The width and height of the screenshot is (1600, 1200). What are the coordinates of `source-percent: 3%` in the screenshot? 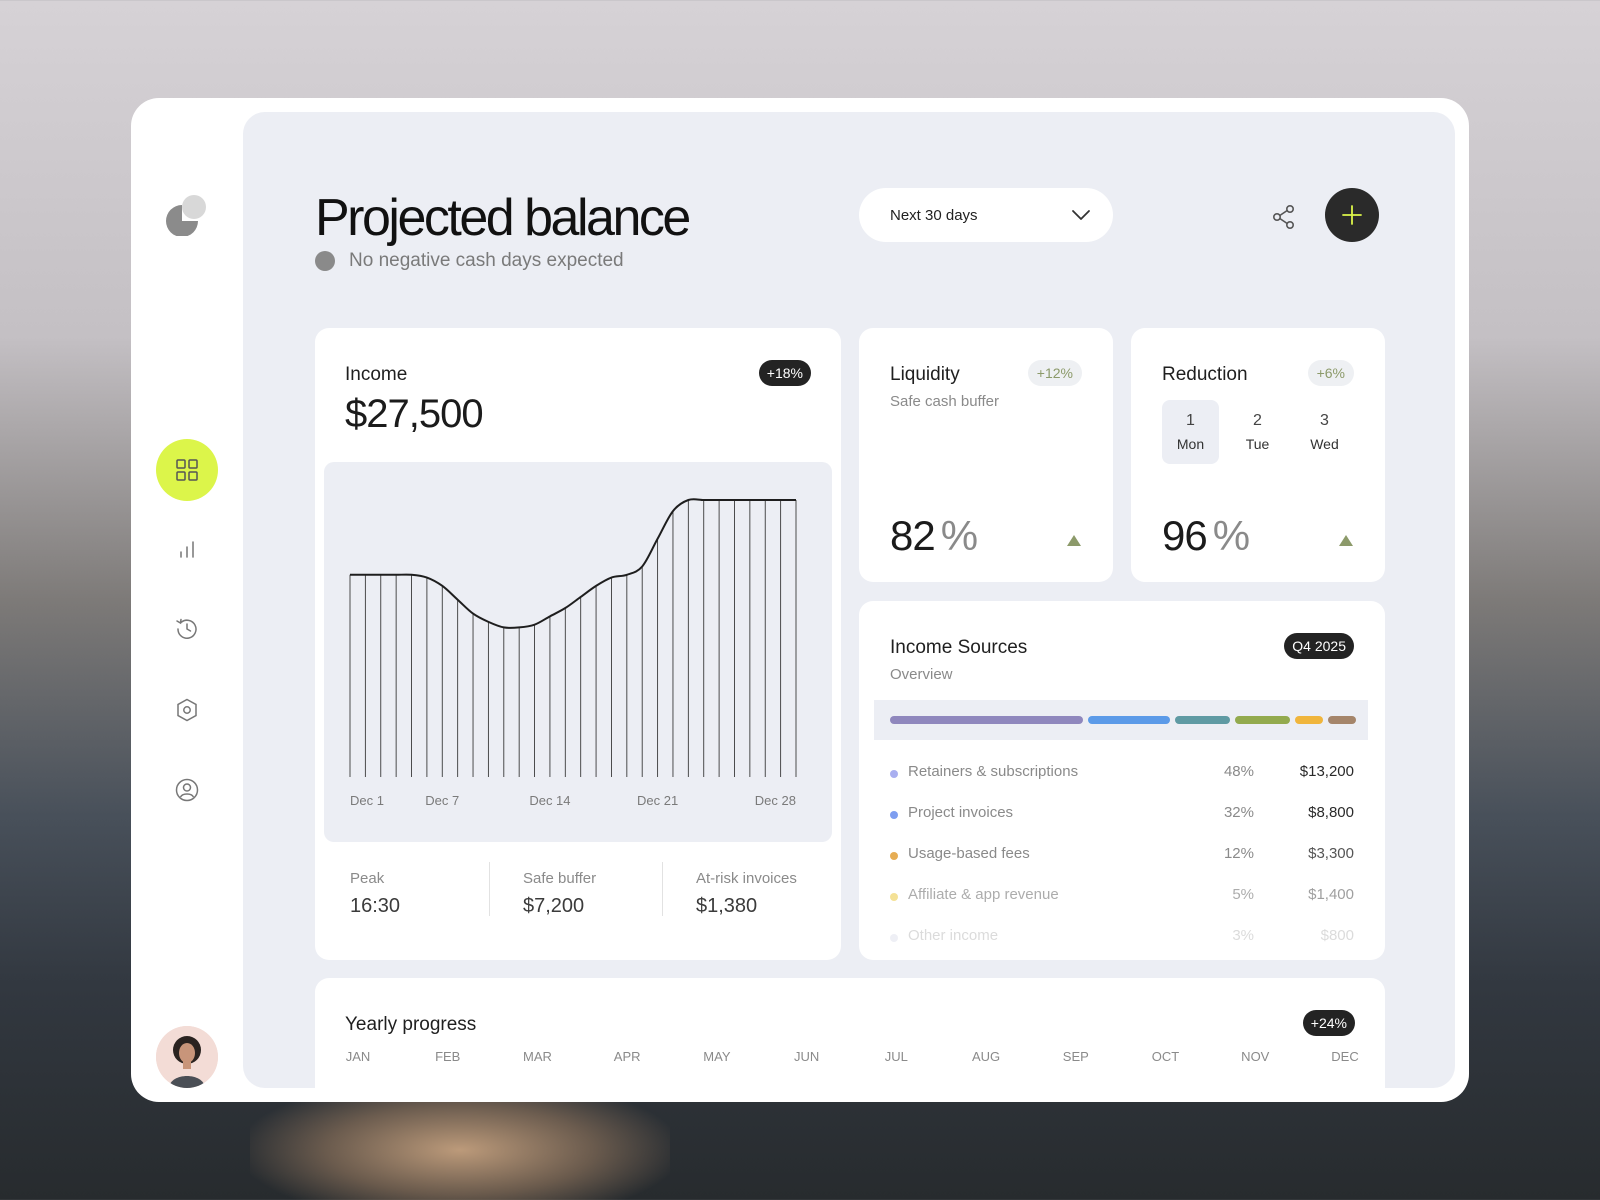 It's located at (1243, 935).